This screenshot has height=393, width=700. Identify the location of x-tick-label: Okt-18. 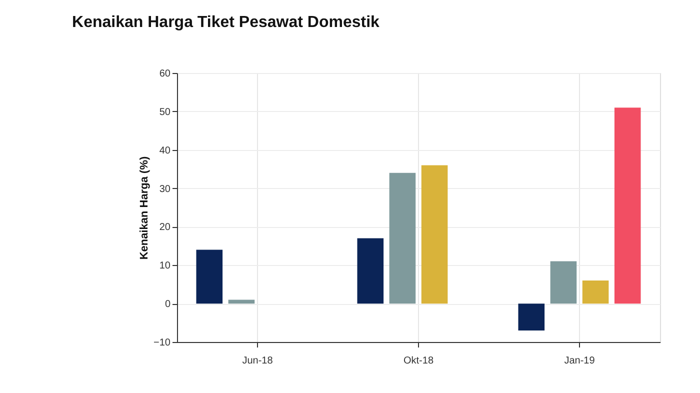
(418, 361).